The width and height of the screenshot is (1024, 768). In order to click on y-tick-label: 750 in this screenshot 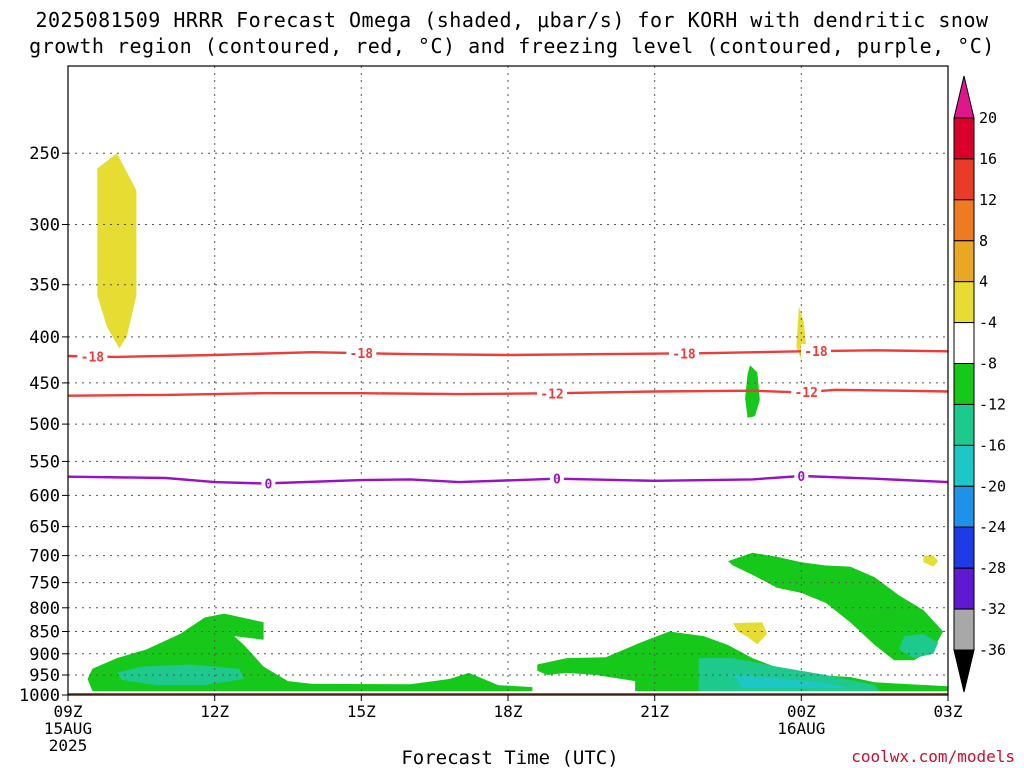, I will do `click(44, 584)`.